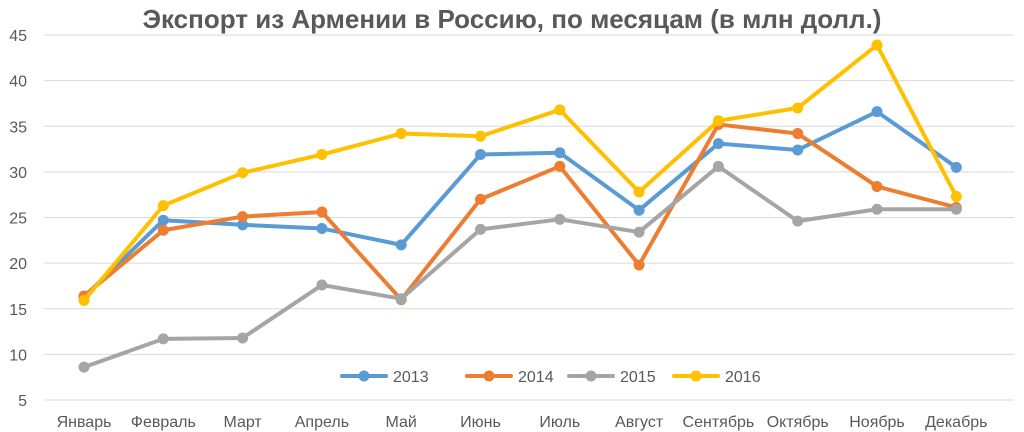  I want to click on x-tick-label: Август, so click(639, 422).